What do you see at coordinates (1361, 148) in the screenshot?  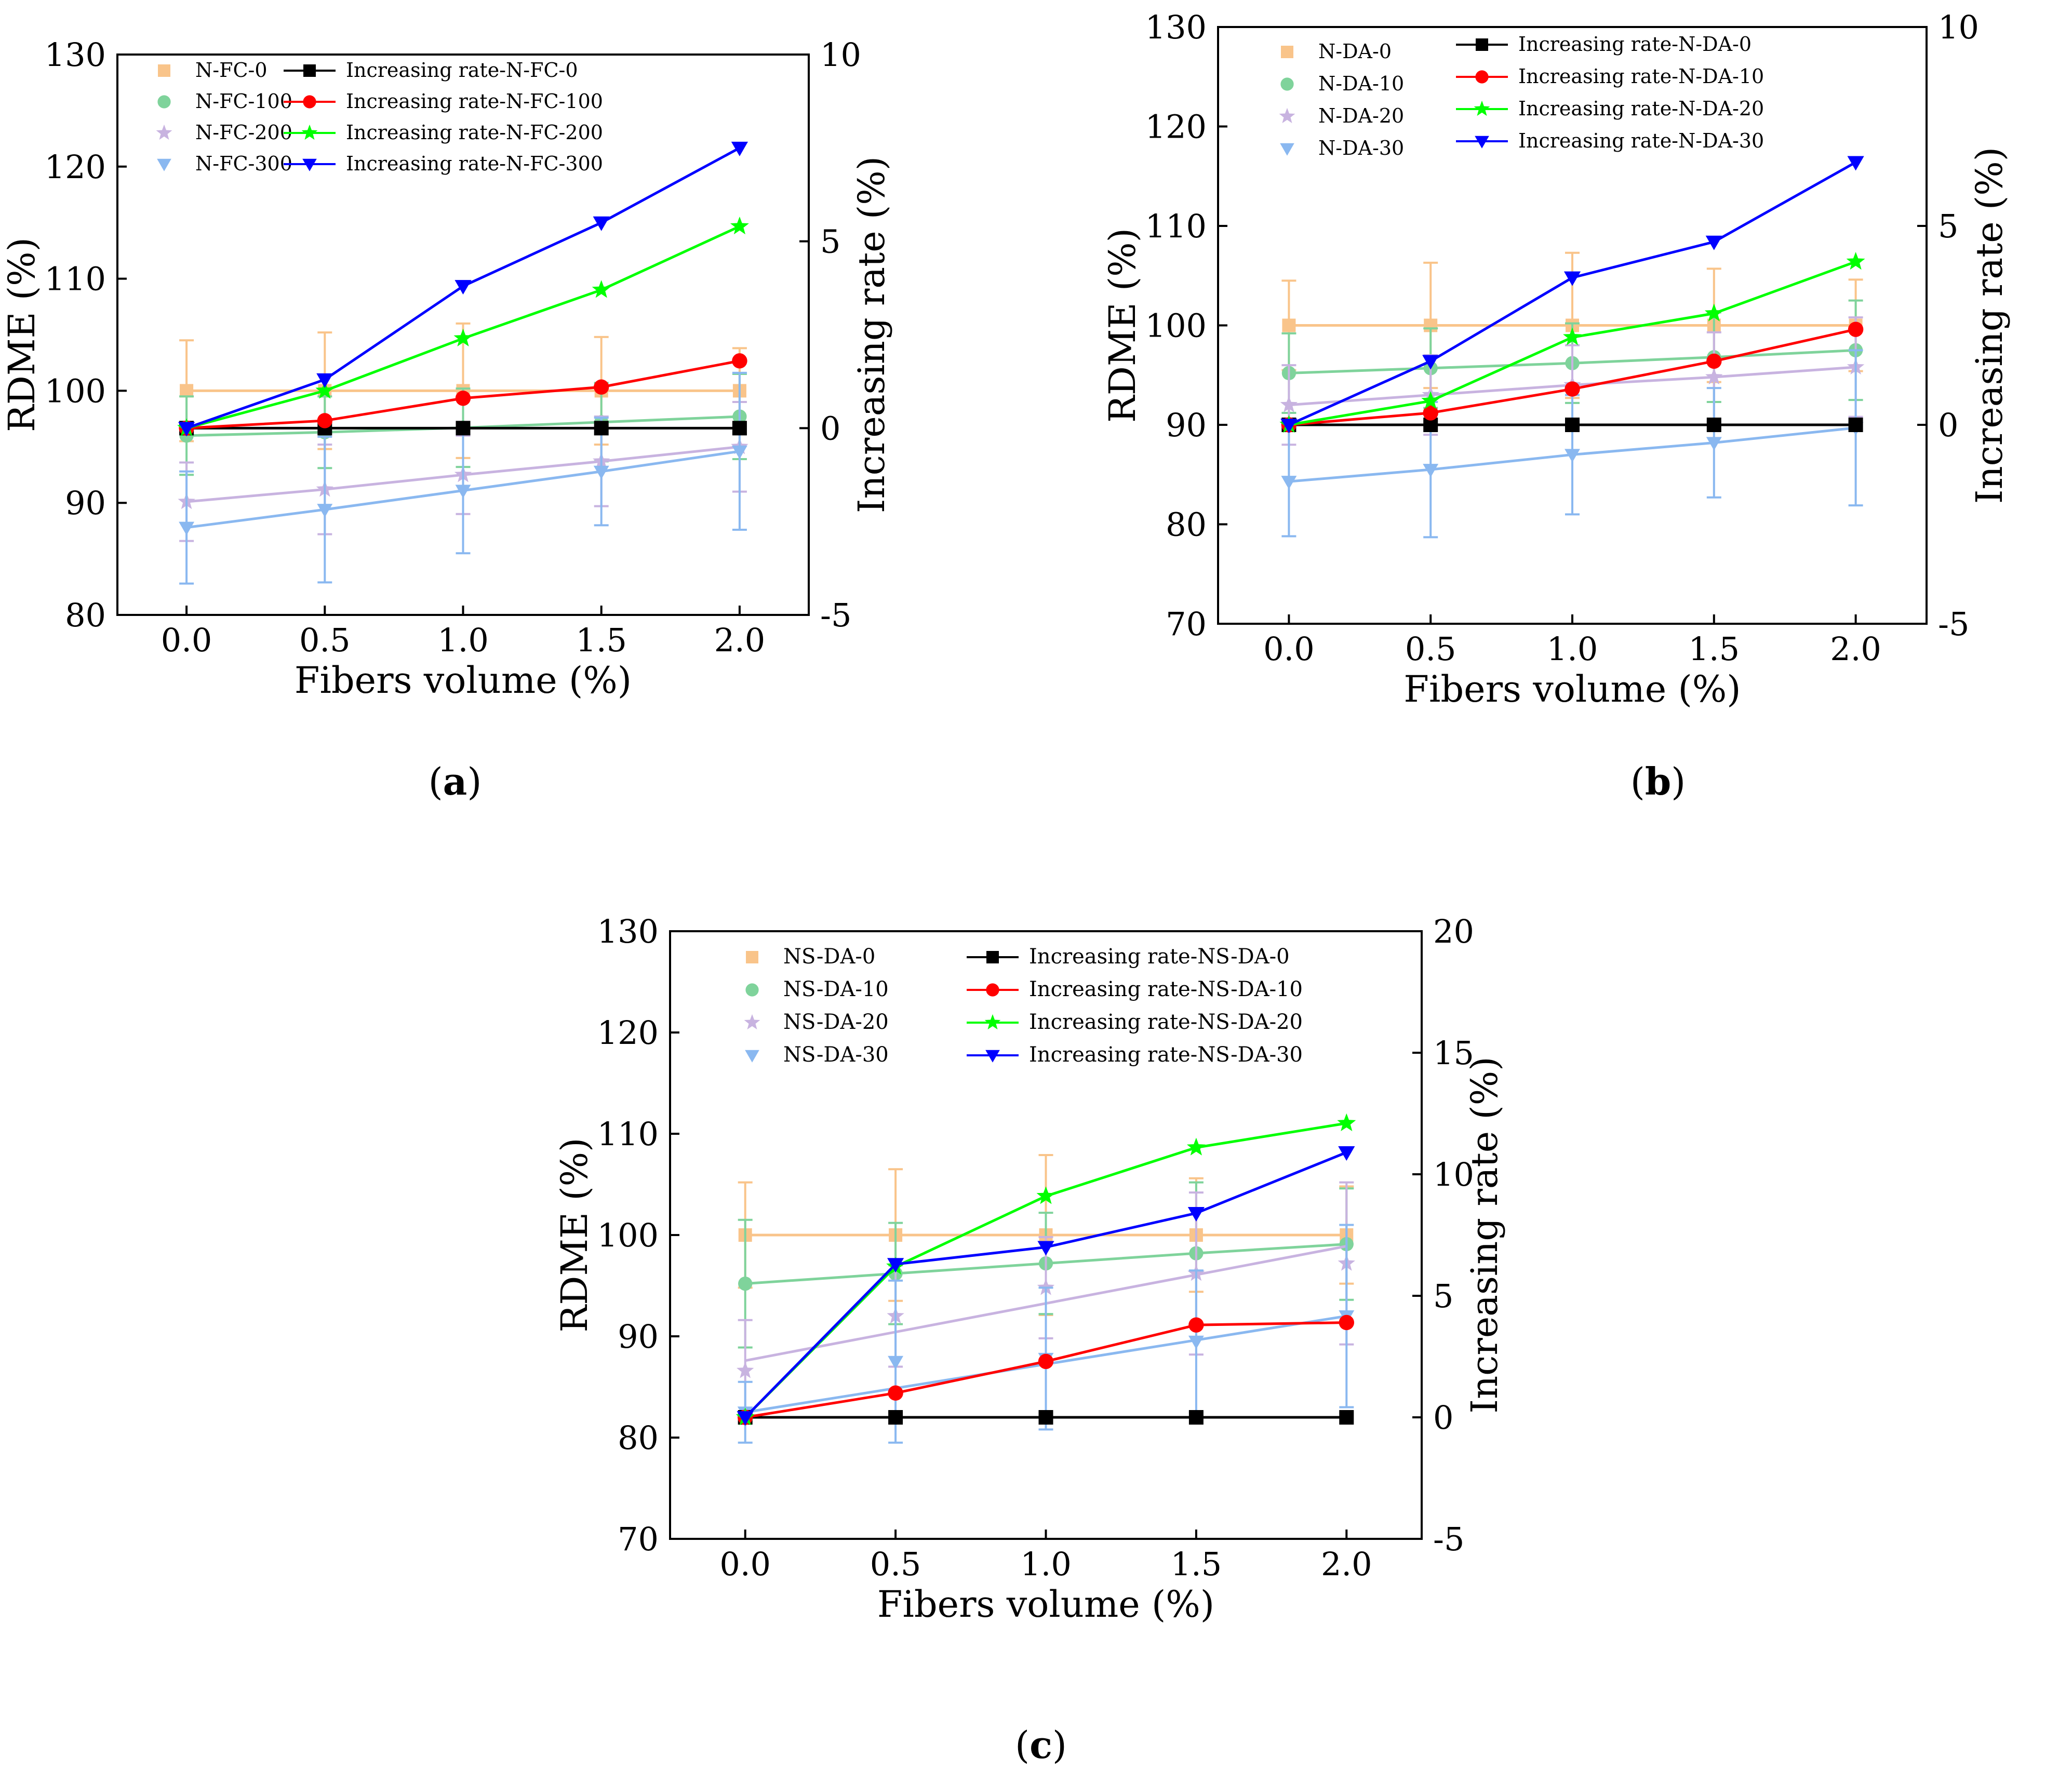 I see `legend-label: N-DA-30` at bounding box center [1361, 148].